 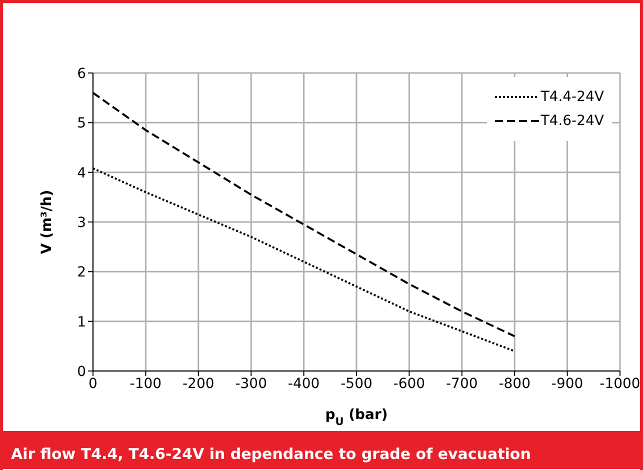 What do you see at coordinates (81, 173) in the screenshot?
I see `y-tick-label: 4` at bounding box center [81, 173].